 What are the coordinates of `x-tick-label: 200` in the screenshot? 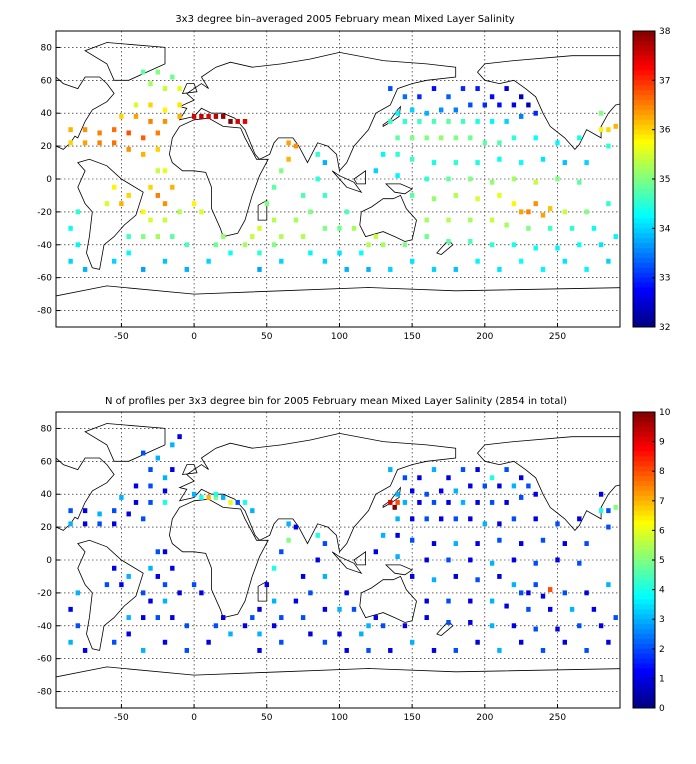 It's located at (484, 337).